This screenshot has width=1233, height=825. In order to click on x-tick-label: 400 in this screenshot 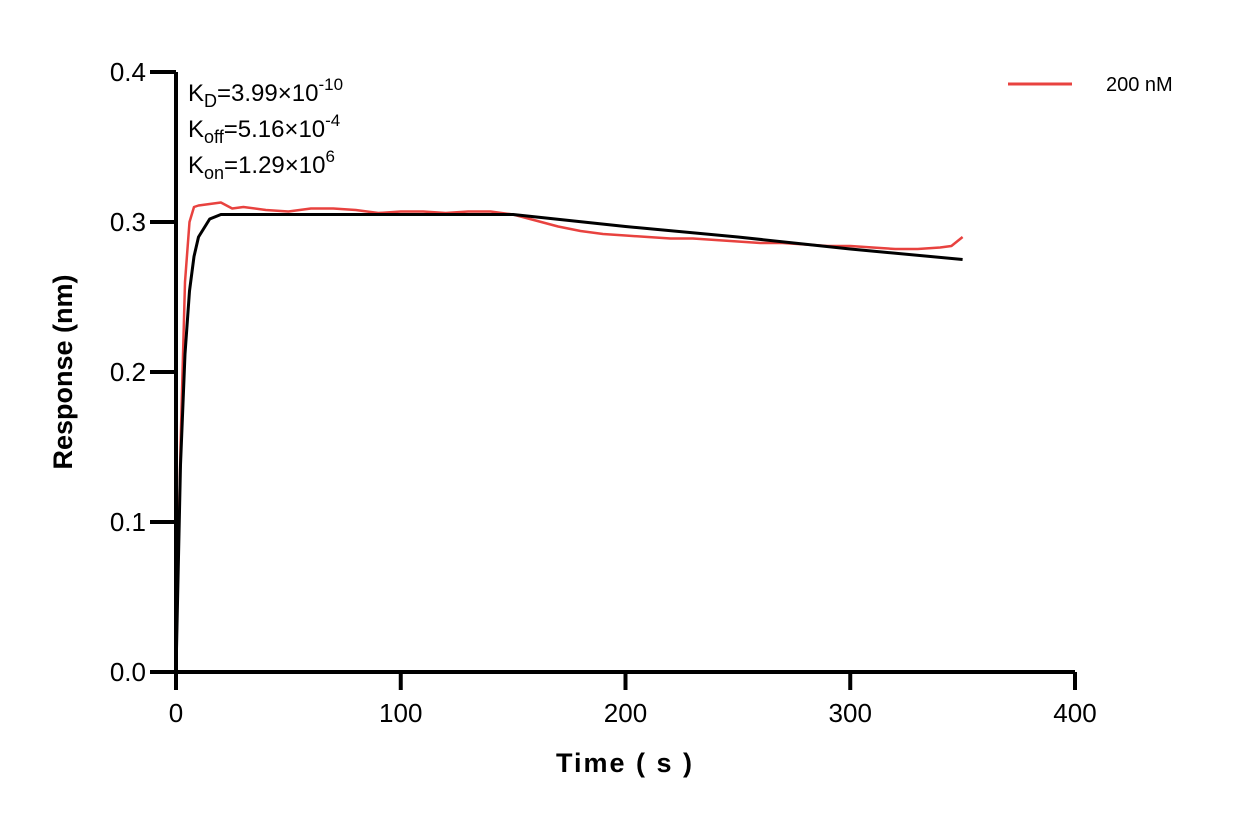, I will do `click(1074, 713)`.